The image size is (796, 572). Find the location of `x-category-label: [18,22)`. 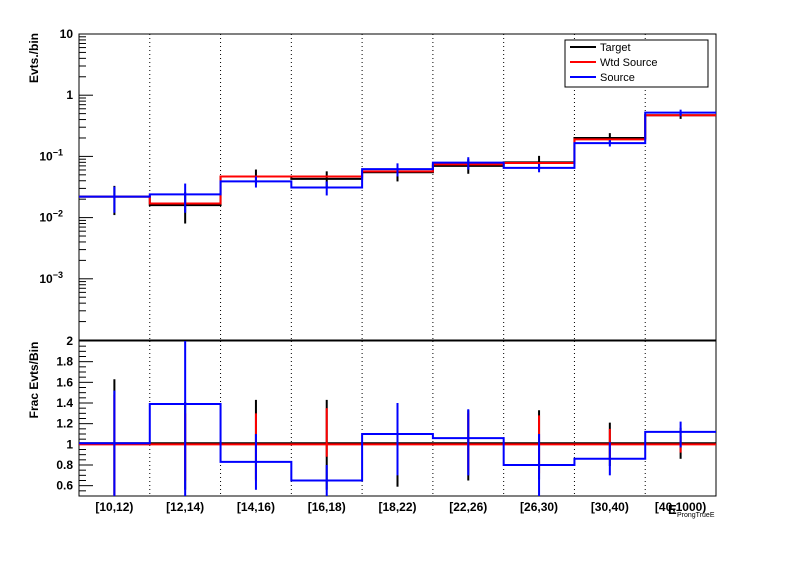

x-category-label: [18,22) is located at coordinates (397, 507).